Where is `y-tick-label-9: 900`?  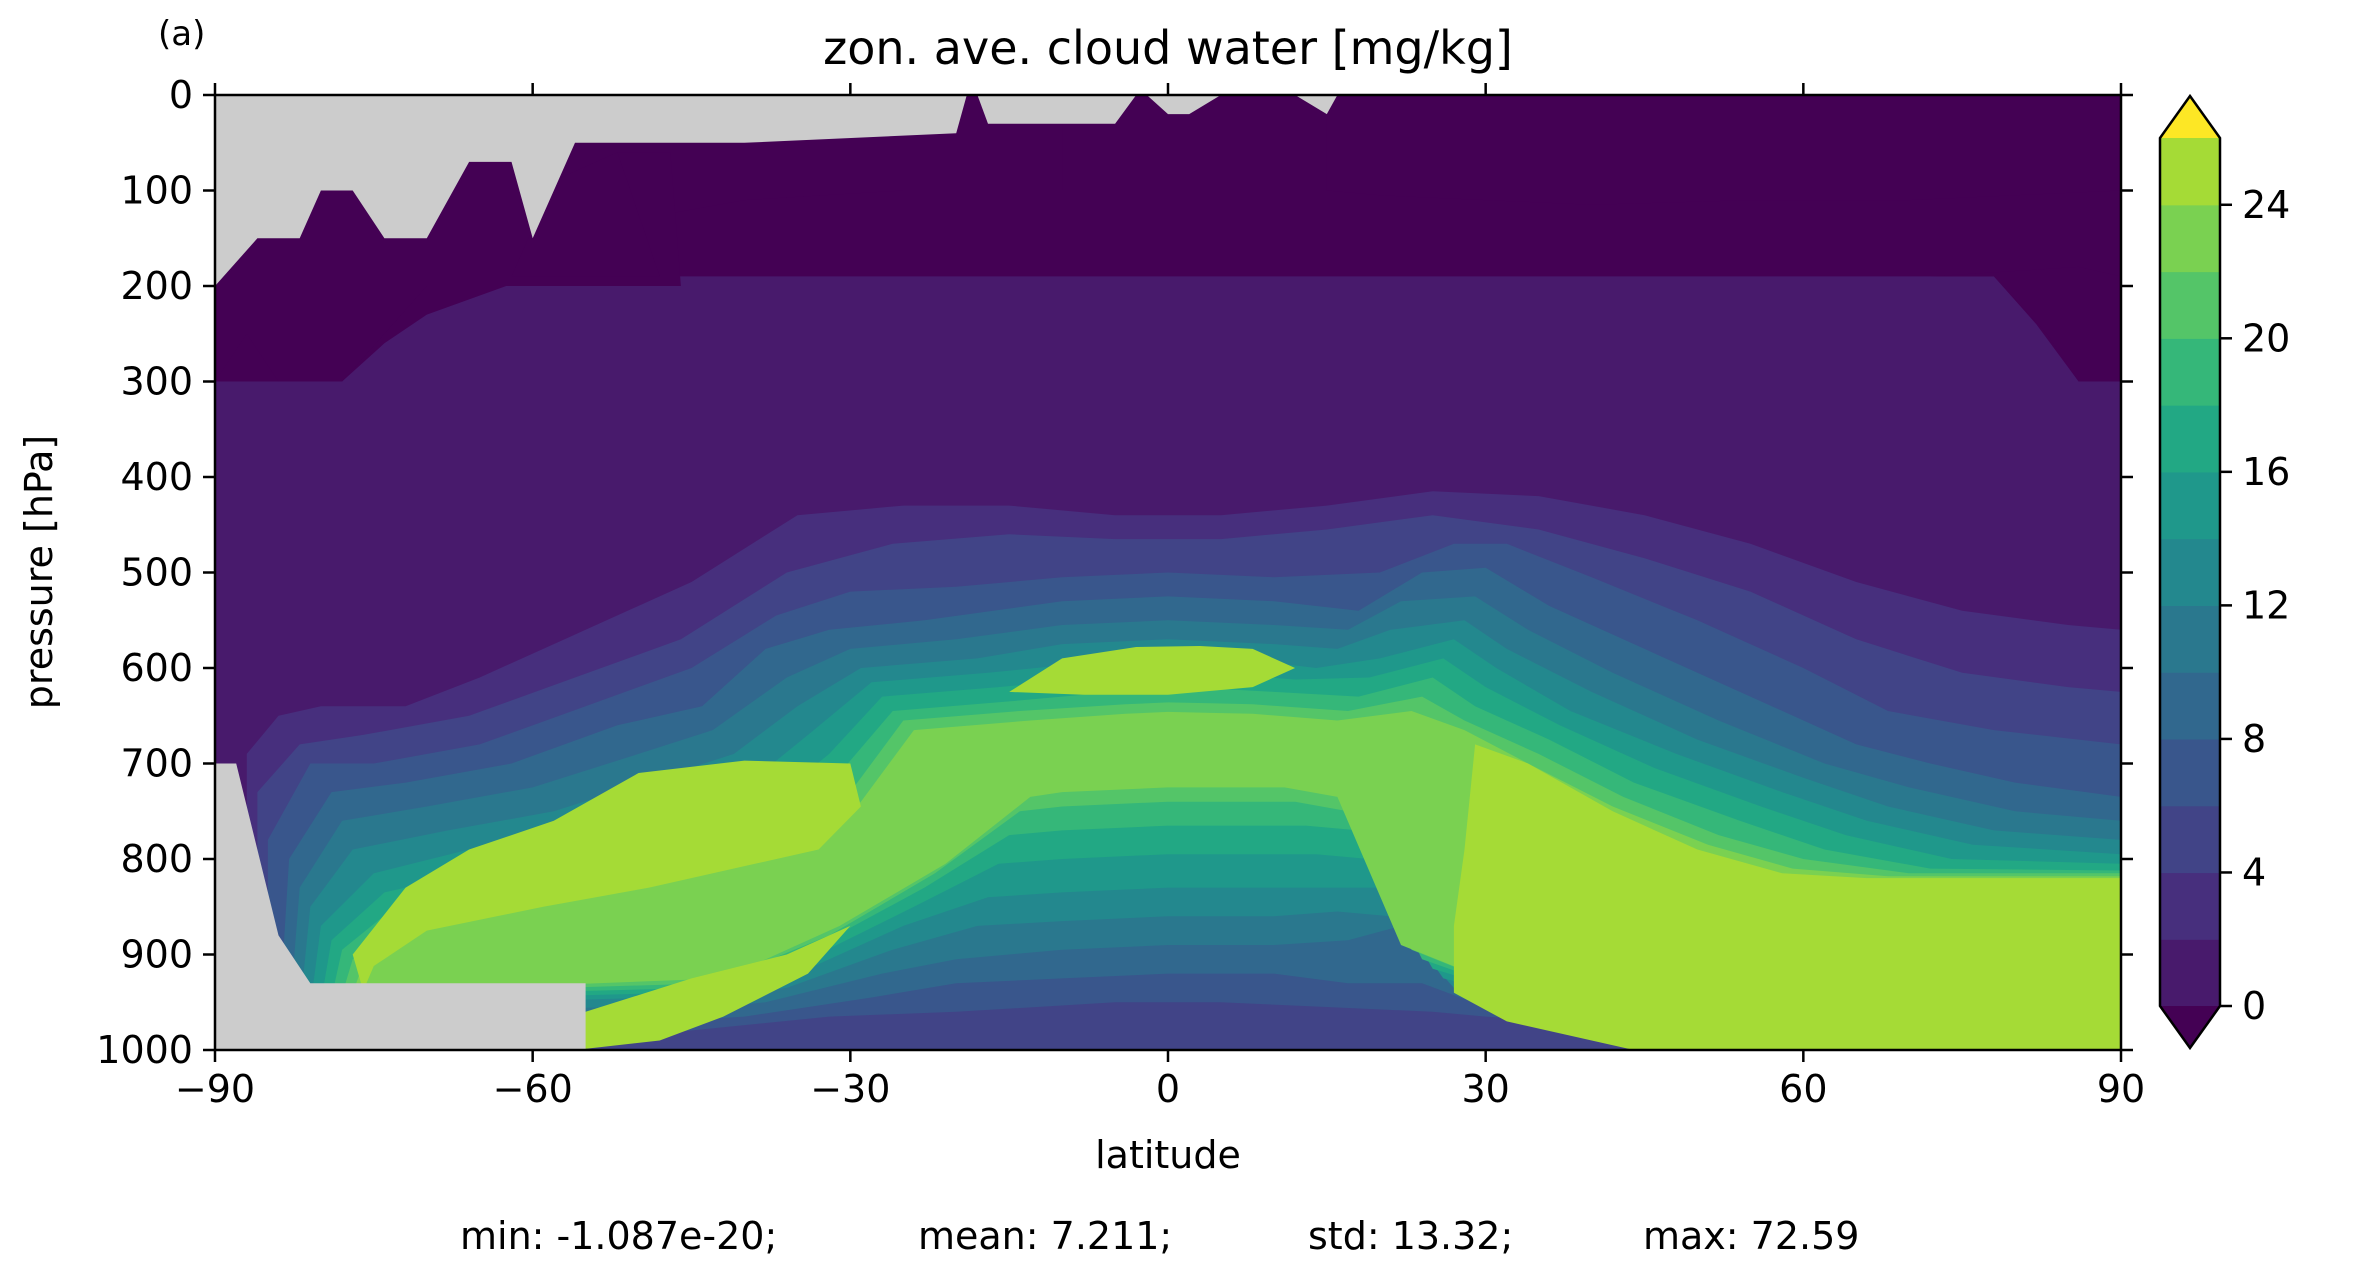 y-tick-label-9: 900 is located at coordinates (156, 955).